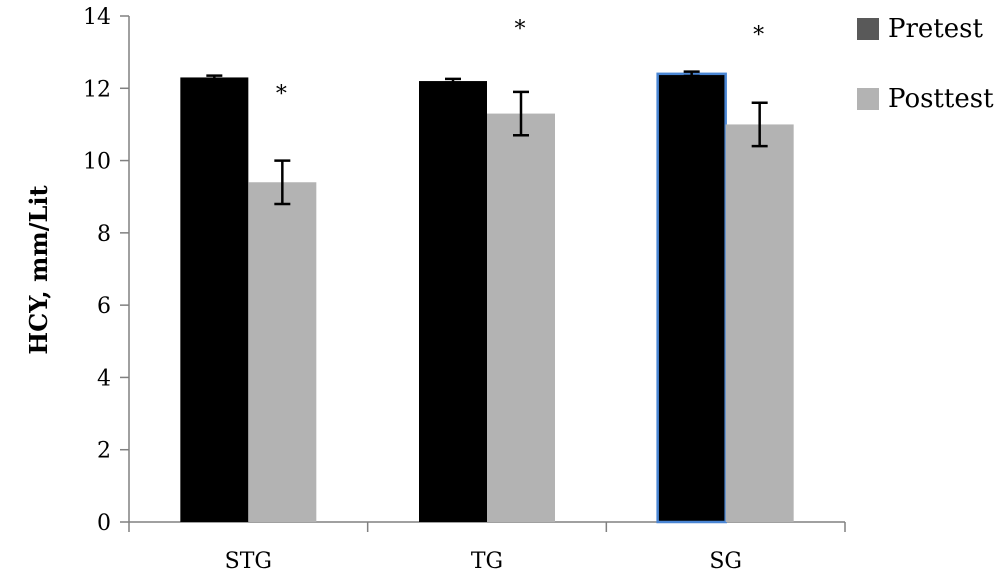 The image size is (1000, 581). What do you see at coordinates (38, 269) in the screenshot?
I see `y-axis-label: HCY, mm/Lit` at bounding box center [38, 269].